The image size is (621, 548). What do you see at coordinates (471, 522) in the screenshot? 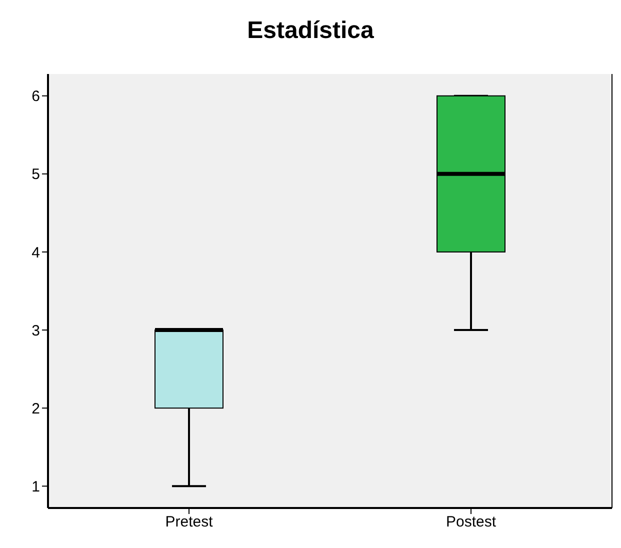
I see `x-tick-label: Postest` at bounding box center [471, 522].